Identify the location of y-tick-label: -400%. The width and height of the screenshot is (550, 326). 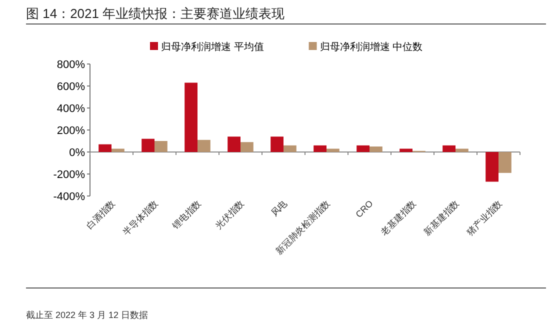
(69, 197).